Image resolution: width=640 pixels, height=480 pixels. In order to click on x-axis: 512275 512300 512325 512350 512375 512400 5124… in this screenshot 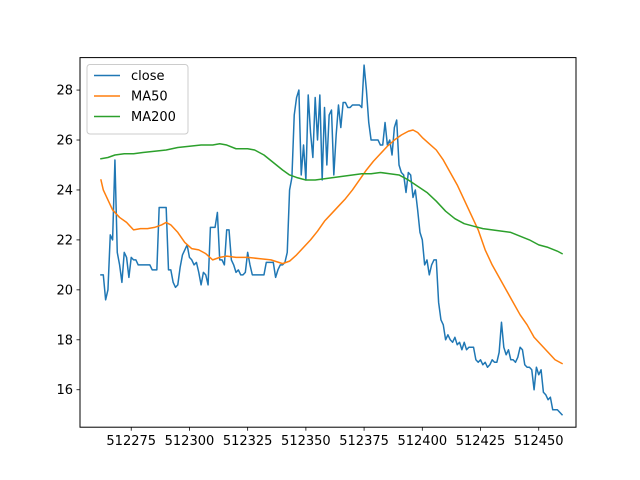, I will do `click(335, 438)`.